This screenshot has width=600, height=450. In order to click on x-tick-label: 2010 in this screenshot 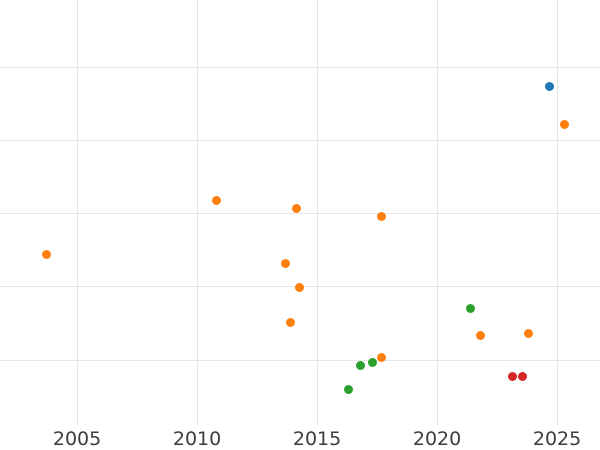, I will do `click(197, 439)`.